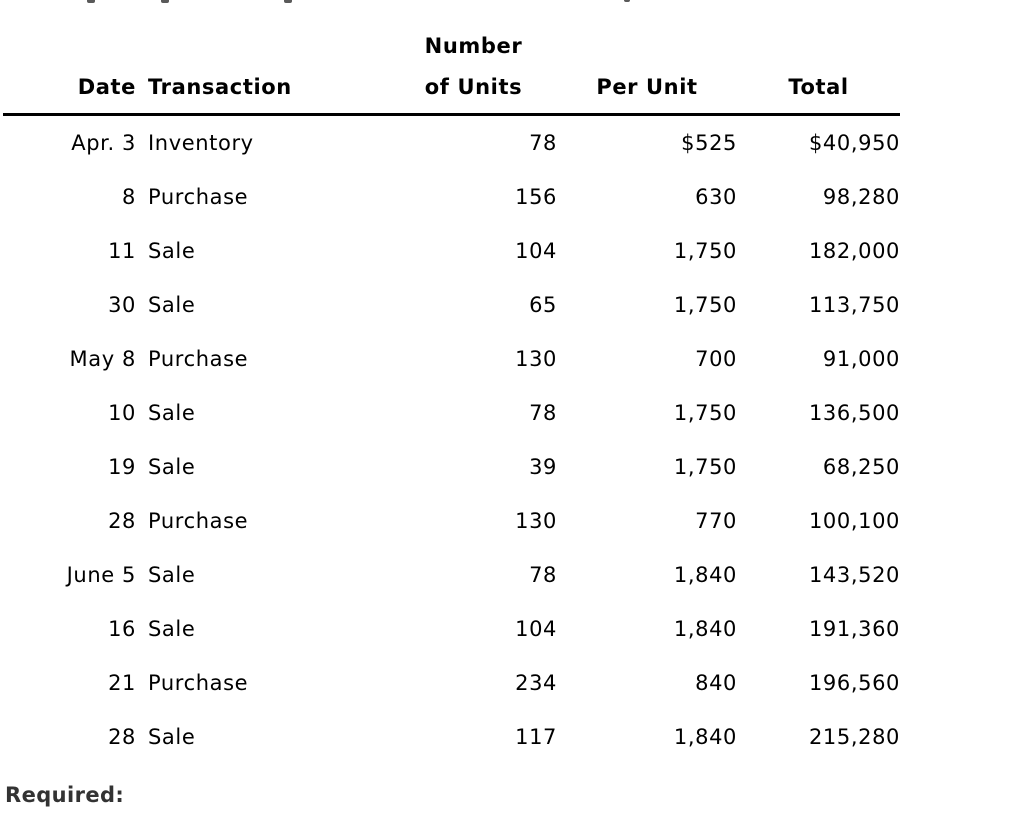  What do you see at coordinates (543, 305) in the screenshot?
I see `units-cell: 65` at bounding box center [543, 305].